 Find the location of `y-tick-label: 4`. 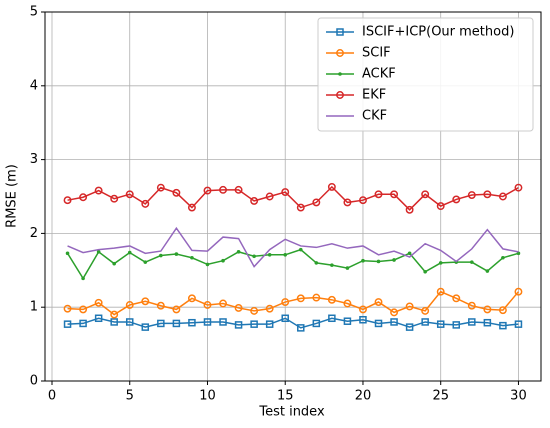

y-tick-label: 4 is located at coordinates (34, 85).